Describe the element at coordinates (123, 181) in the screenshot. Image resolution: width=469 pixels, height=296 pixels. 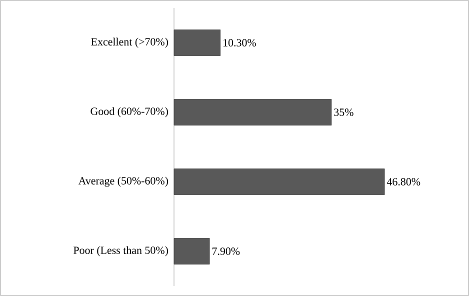
I see `y-tick-label: Average (50%-60%)` at that location.